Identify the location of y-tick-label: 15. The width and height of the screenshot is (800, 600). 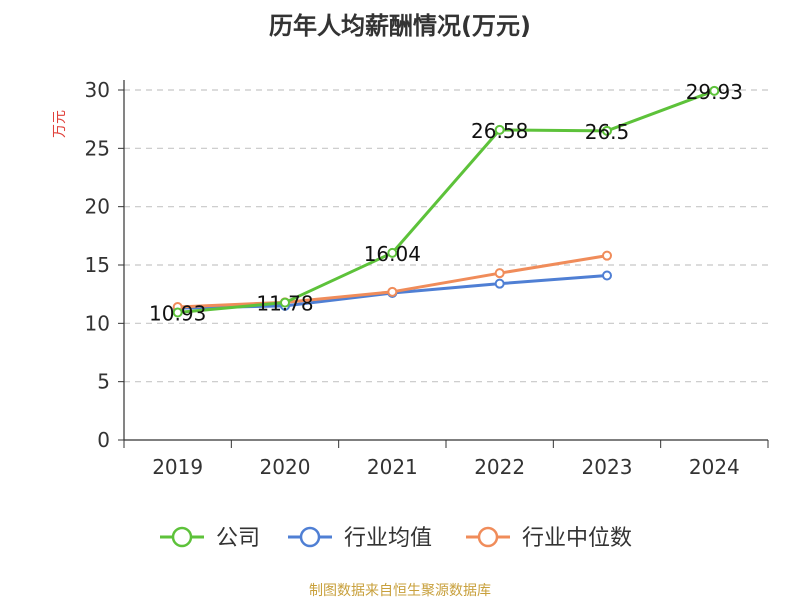
(97, 265).